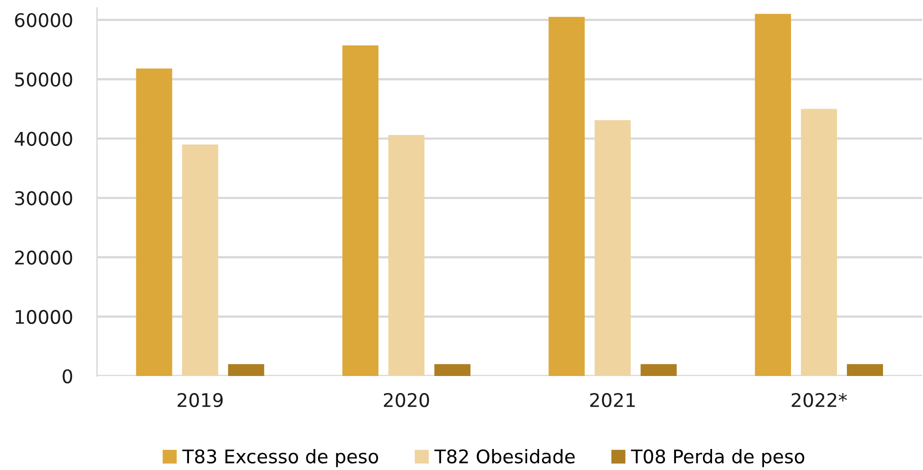 The width and height of the screenshot is (923, 470). What do you see at coordinates (280, 458) in the screenshot?
I see `legend-label: T83 Excesso de peso` at bounding box center [280, 458].